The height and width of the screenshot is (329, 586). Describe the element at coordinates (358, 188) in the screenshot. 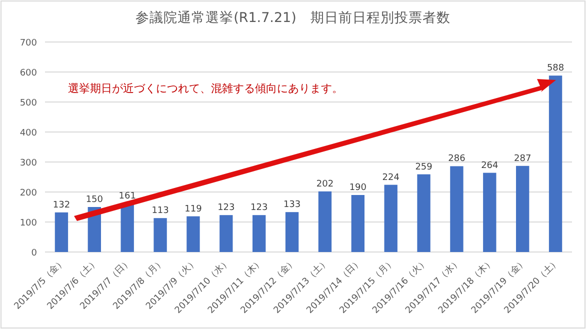

I see `data-label: 190` at that location.